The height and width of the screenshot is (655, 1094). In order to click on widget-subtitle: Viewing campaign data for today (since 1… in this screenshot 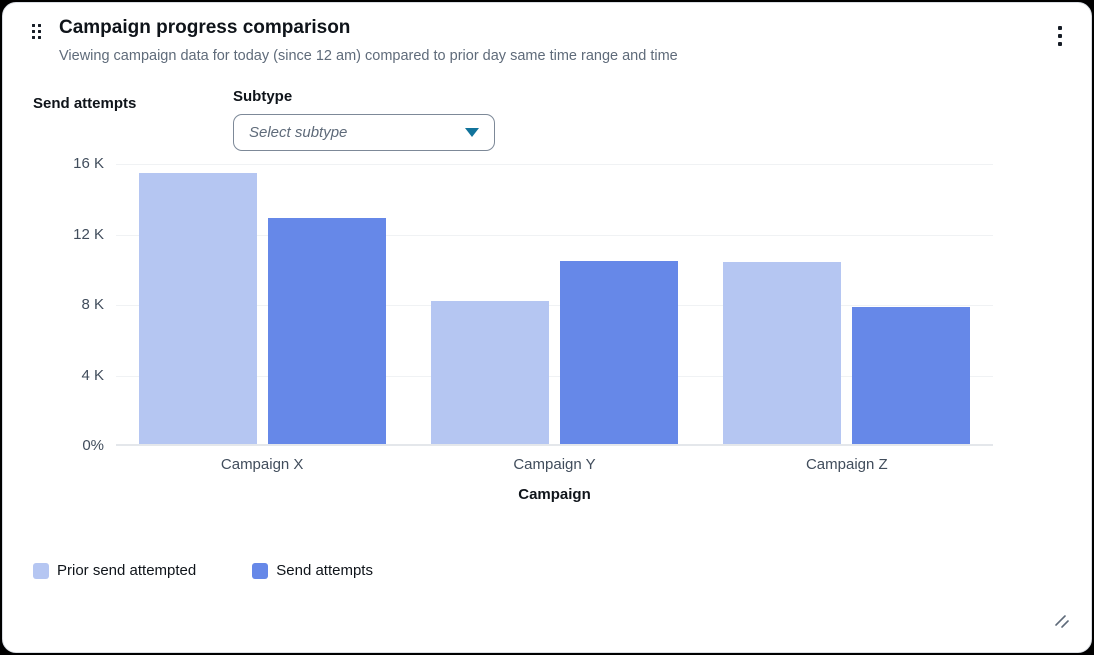, I will do `click(368, 56)`.